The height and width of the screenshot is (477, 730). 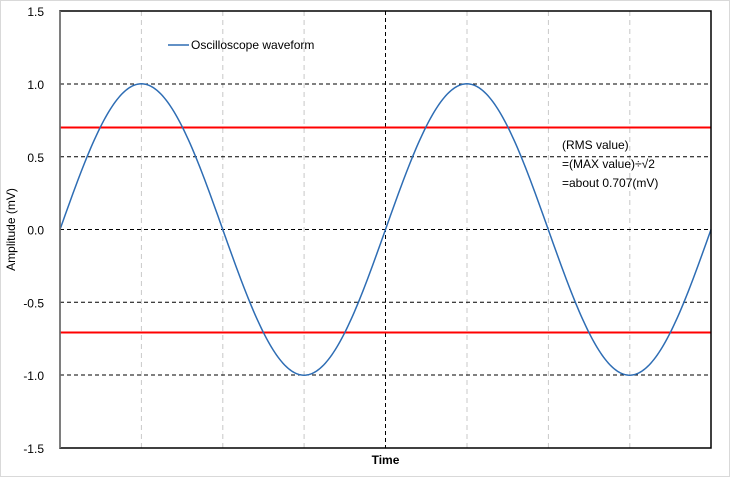 What do you see at coordinates (610, 183) in the screenshot?
I see `annotation-line-3: =about 0.707(mV)` at bounding box center [610, 183].